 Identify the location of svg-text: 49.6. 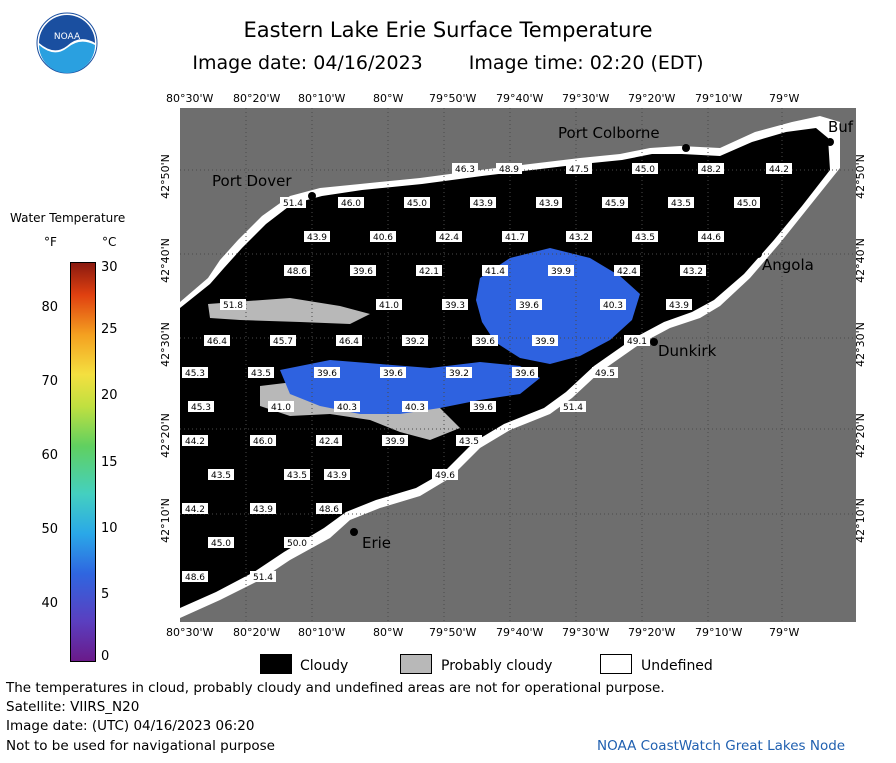
(445, 476).